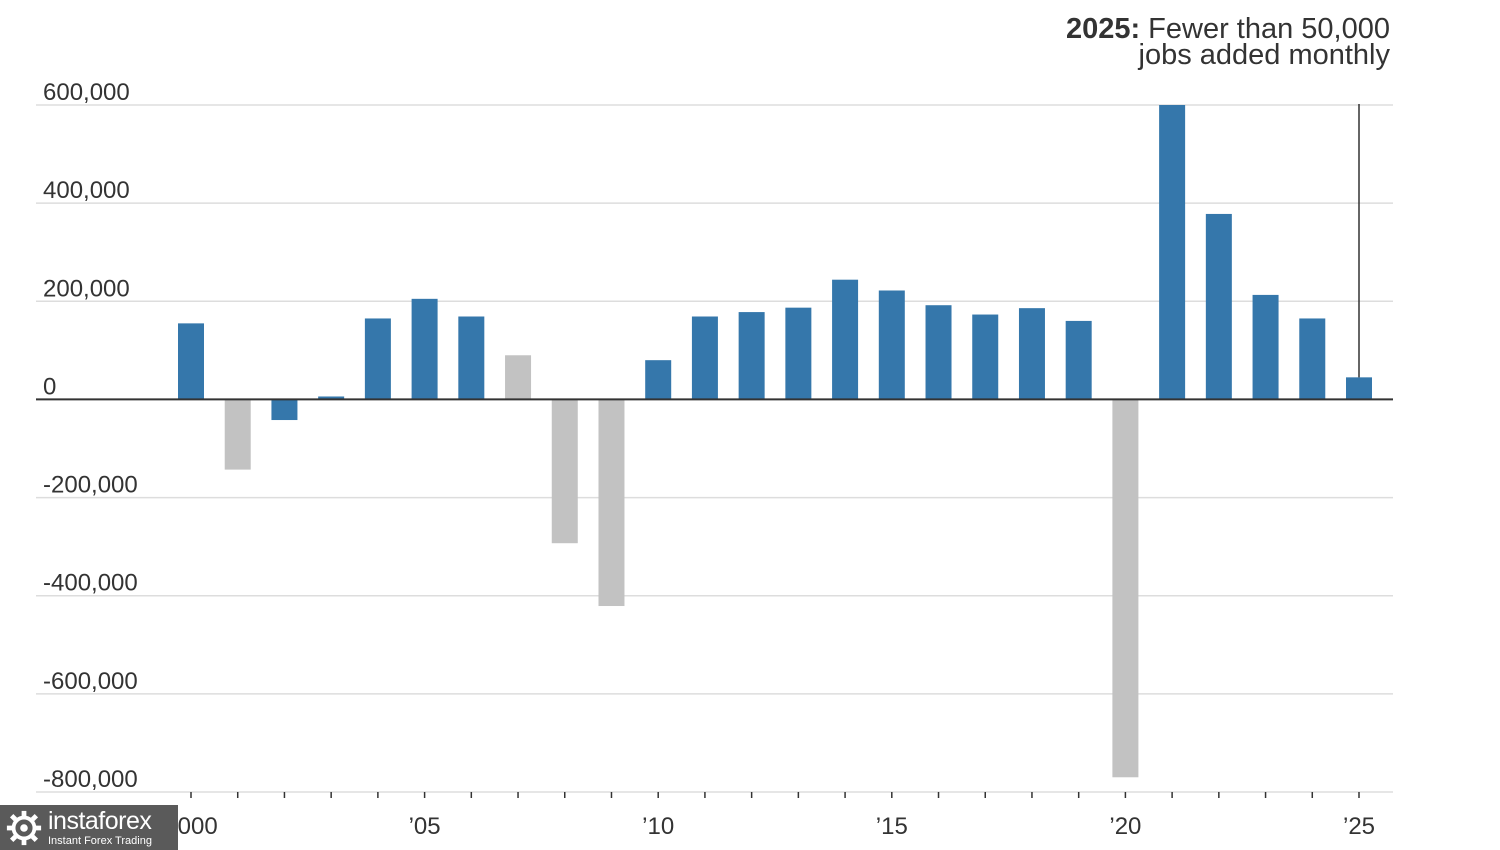 The width and height of the screenshot is (1500, 850). What do you see at coordinates (658, 826) in the screenshot?
I see `x-tick-label: ’10` at bounding box center [658, 826].